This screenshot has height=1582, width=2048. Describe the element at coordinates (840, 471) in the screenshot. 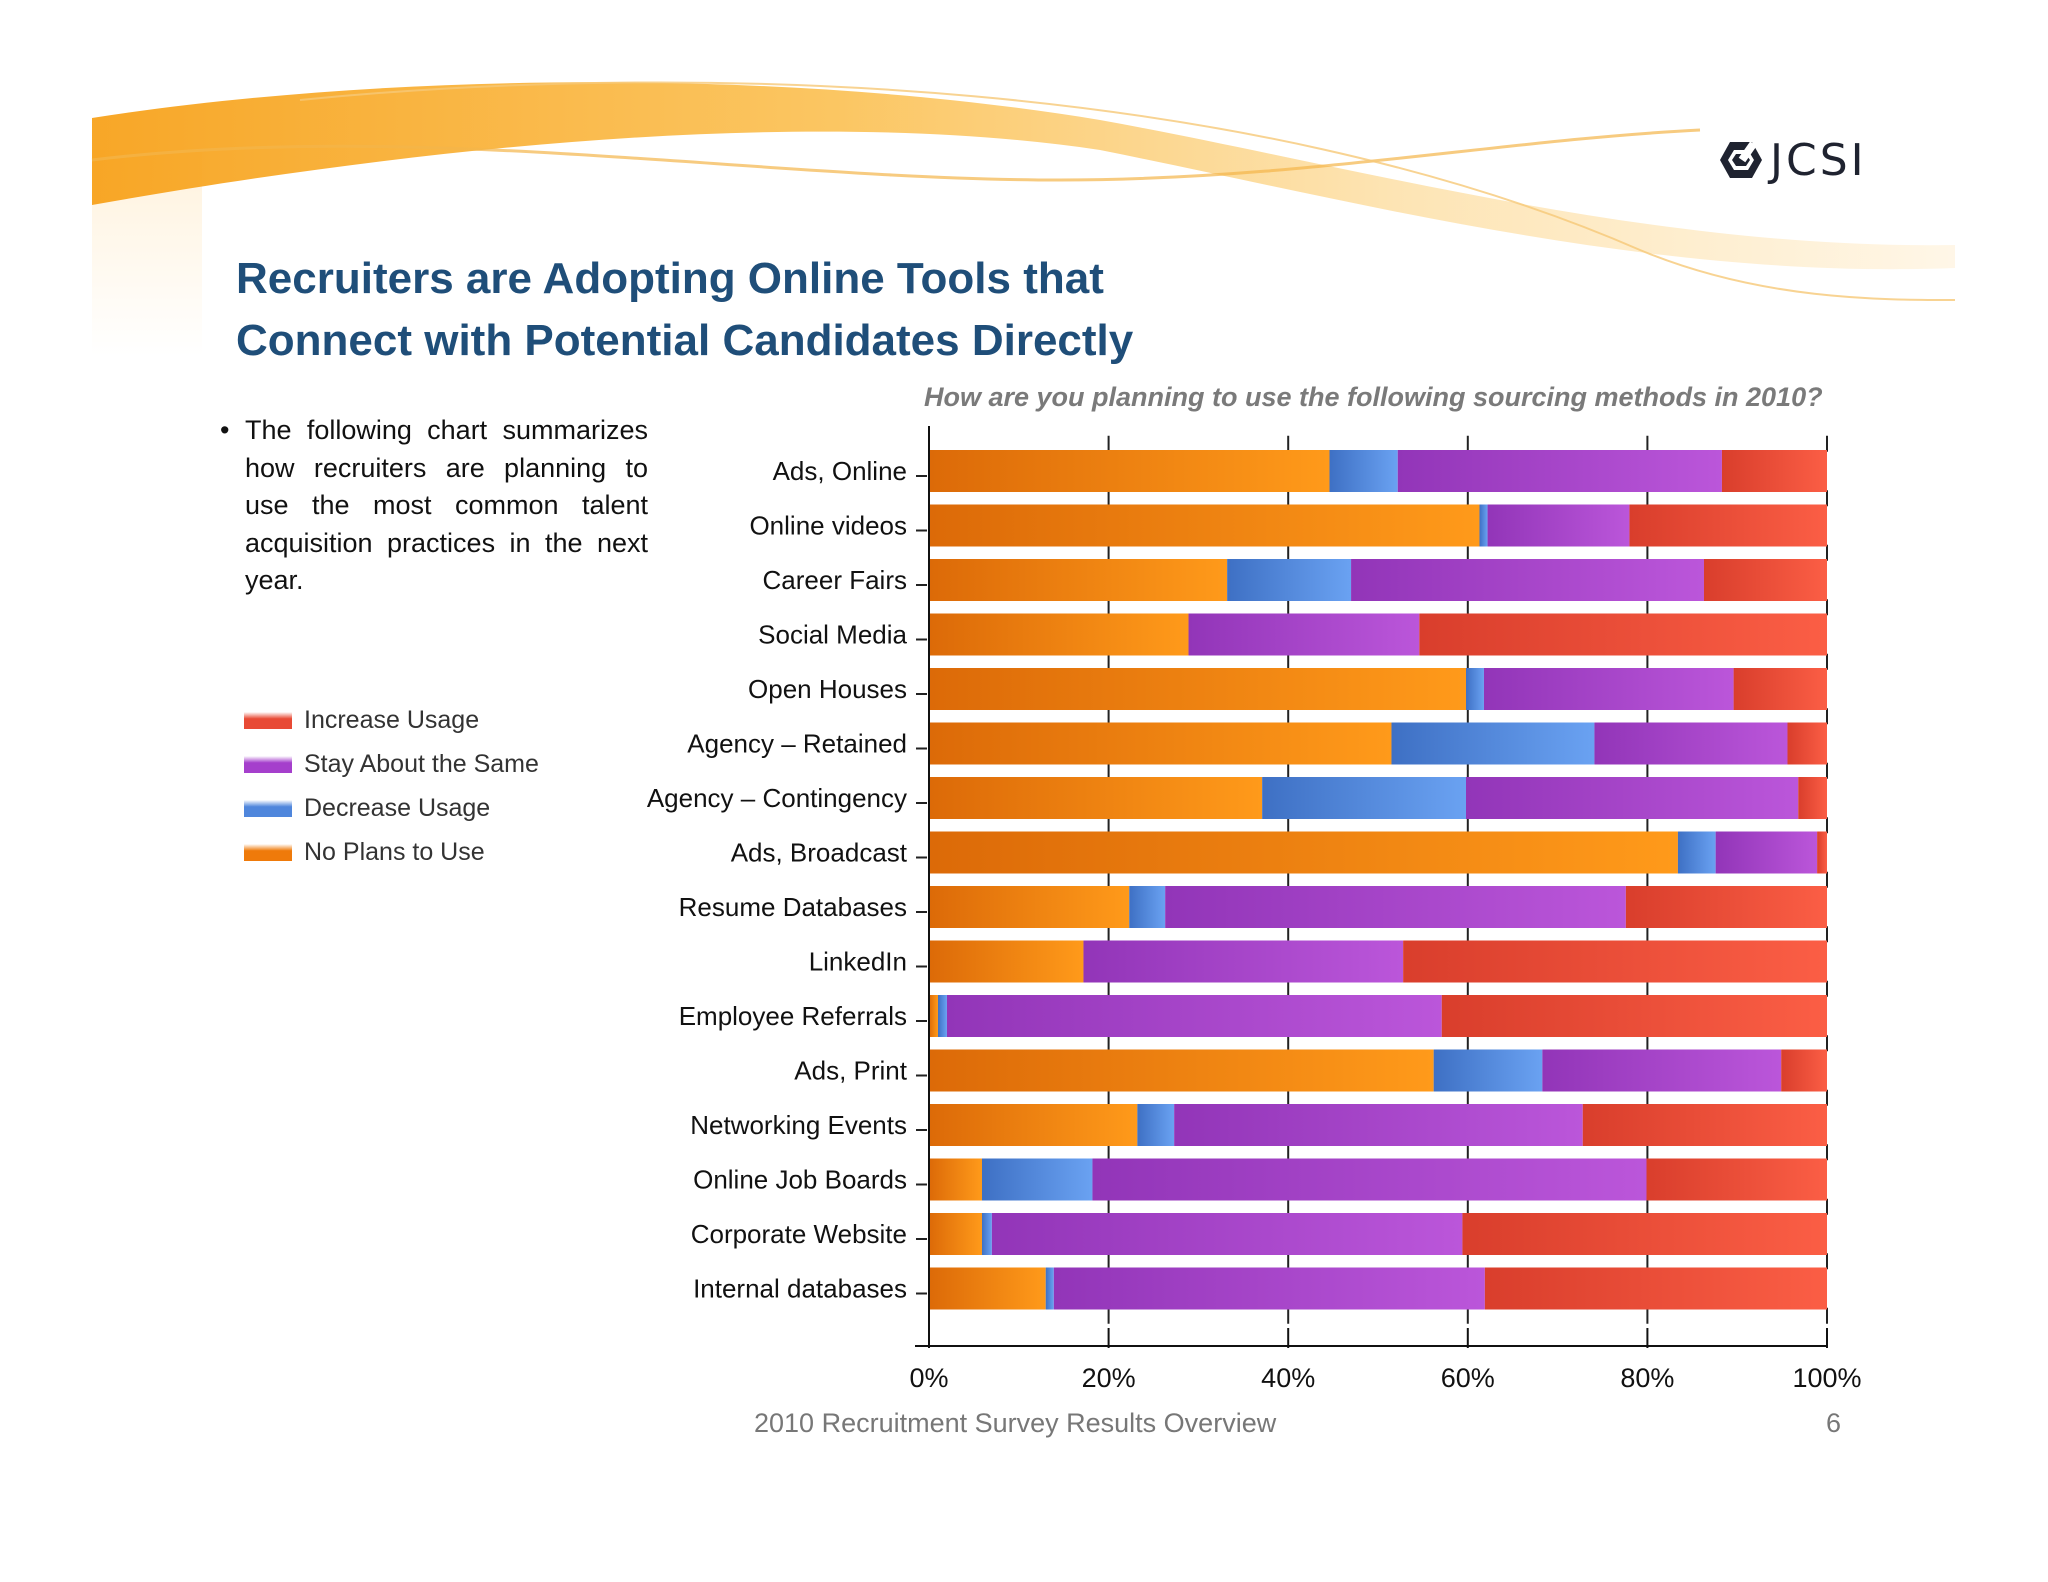

I see `y-tick-label: Ads, Online` at that location.